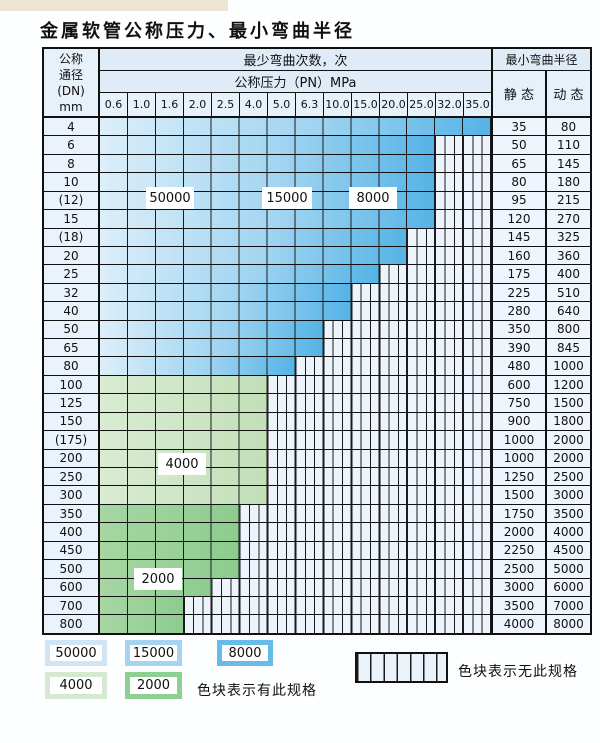  I want to click on table-row: 400 2000 4000, so click(317, 532).